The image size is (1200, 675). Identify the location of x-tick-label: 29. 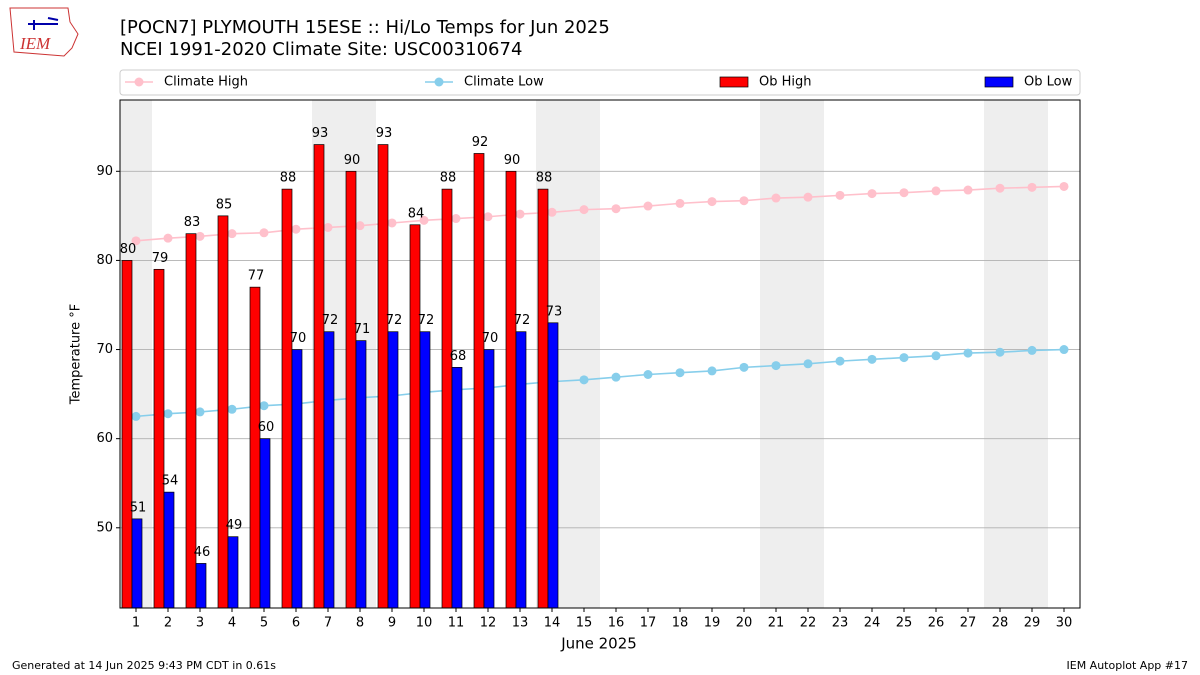
(1032, 623).